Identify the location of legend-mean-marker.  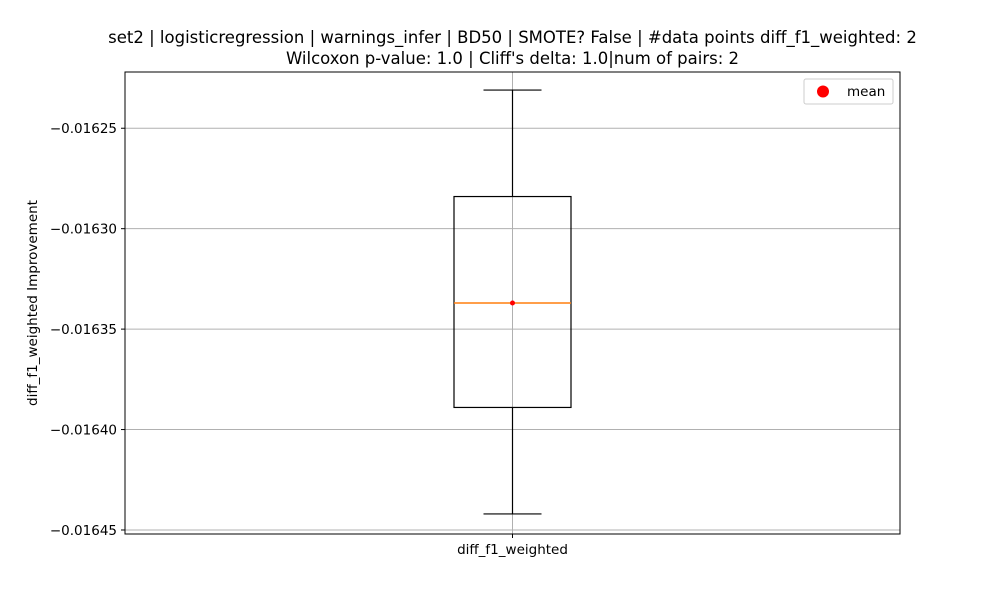
(823, 91).